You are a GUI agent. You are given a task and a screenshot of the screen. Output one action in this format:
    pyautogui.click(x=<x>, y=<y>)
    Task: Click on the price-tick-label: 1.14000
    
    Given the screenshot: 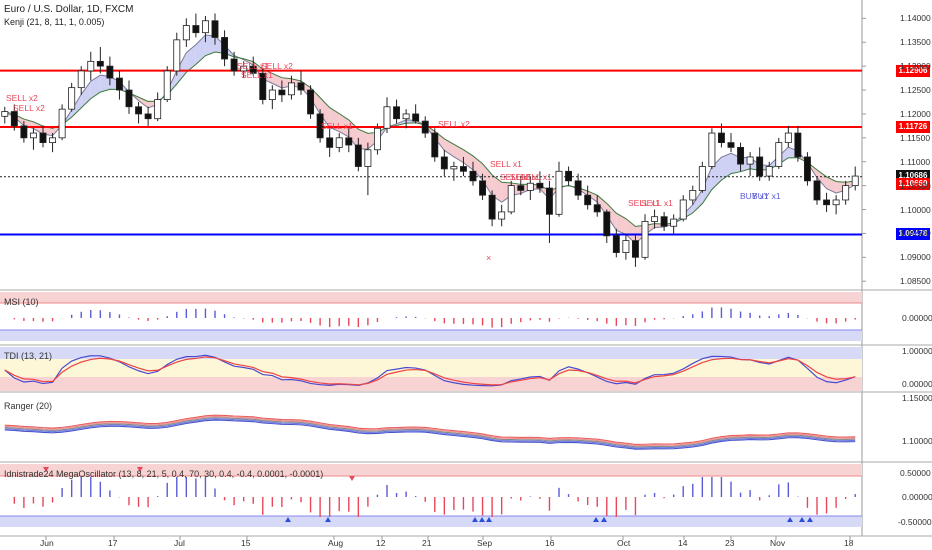 What is the action you would take?
    pyautogui.click(x=915, y=18)
    